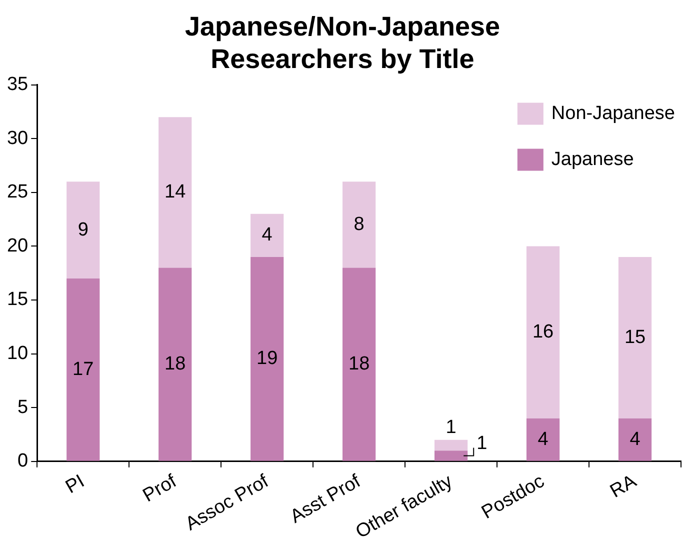 The image size is (691, 551). What do you see at coordinates (613, 113) in the screenshot?
I see `legend-label: Non-Japanese` at bounding box center [613, 113].